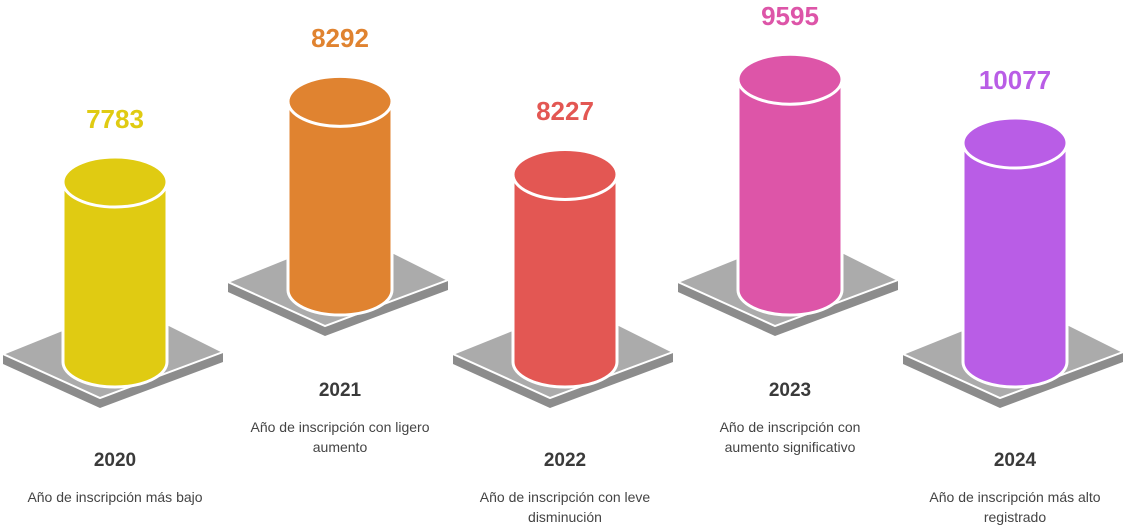 The width and height of the screenshot is (1125, 525). What do you see at coordinates (340, 437) in the screenshot?
I see `description: Año de inscripción con ligero aumento` at bounding box center [340, 437].